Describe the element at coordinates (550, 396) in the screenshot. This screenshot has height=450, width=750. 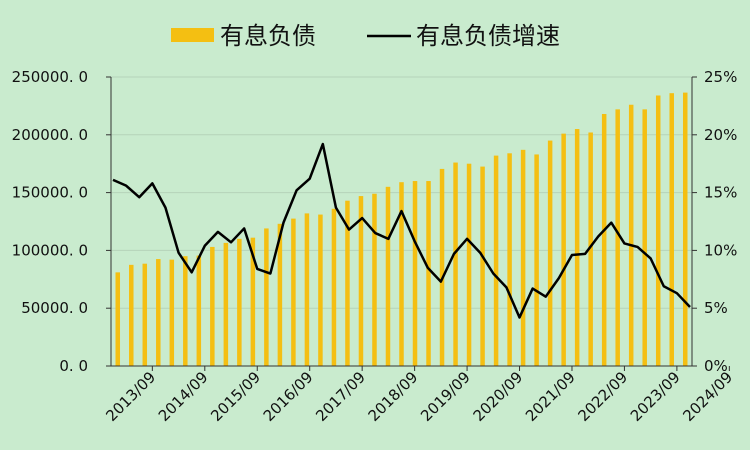
I see `x-tick-label: 2021/09` at that location.